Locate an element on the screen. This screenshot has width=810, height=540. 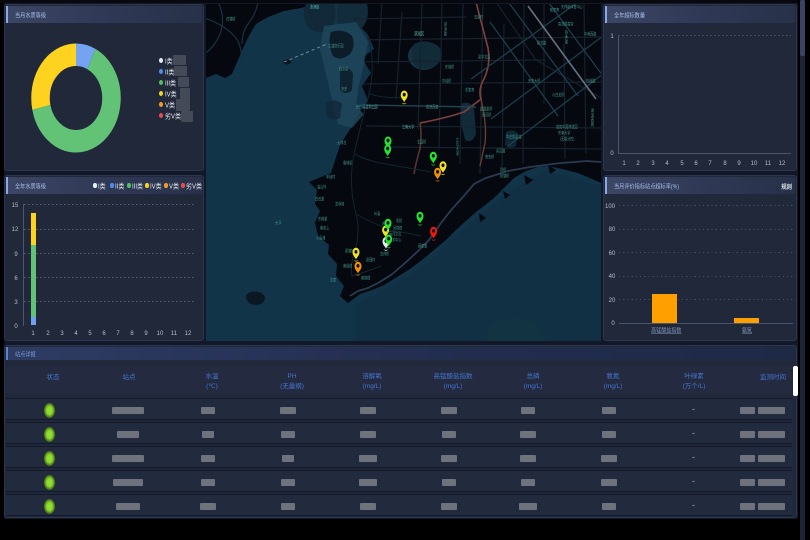
svg-text: 临水星 is located at coordinates (343, 69).